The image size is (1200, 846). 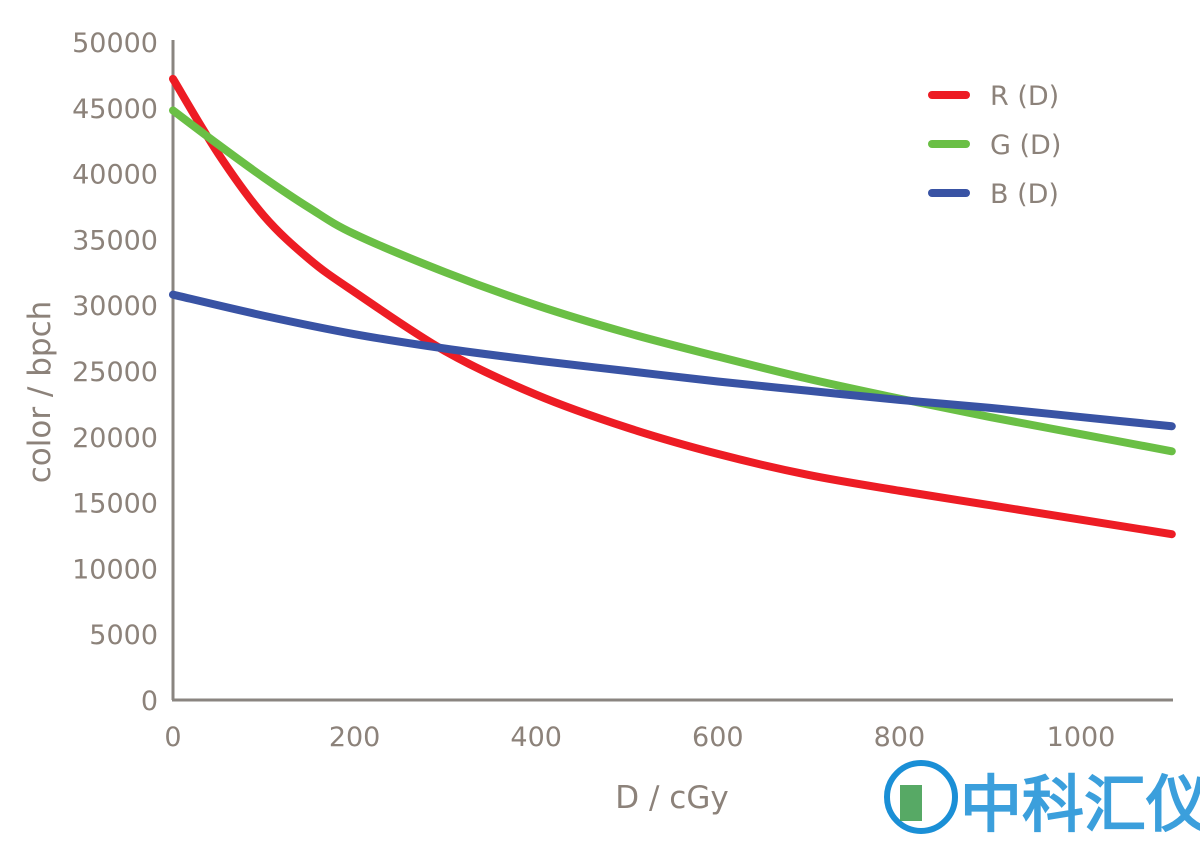 What do you see at coordinates (1024, 96) in the screenshot?
I see `legend-label-r: R (D)` at bounding box center [1024, 96].